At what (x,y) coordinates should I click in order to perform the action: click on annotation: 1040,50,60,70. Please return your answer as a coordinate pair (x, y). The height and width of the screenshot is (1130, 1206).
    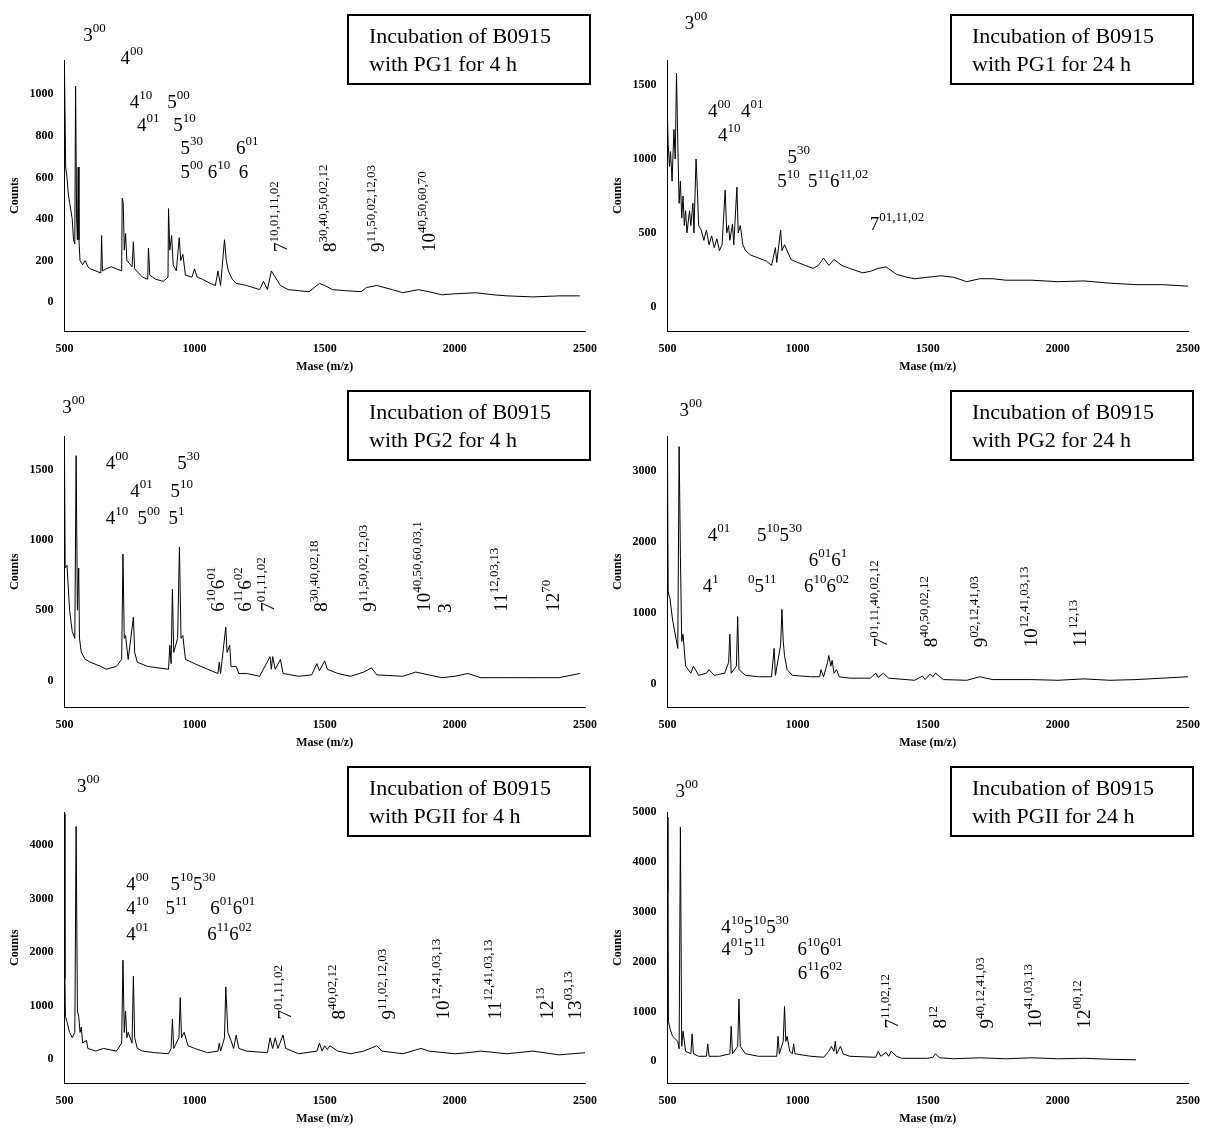
    Looking at the image, I should click on (426, 212).